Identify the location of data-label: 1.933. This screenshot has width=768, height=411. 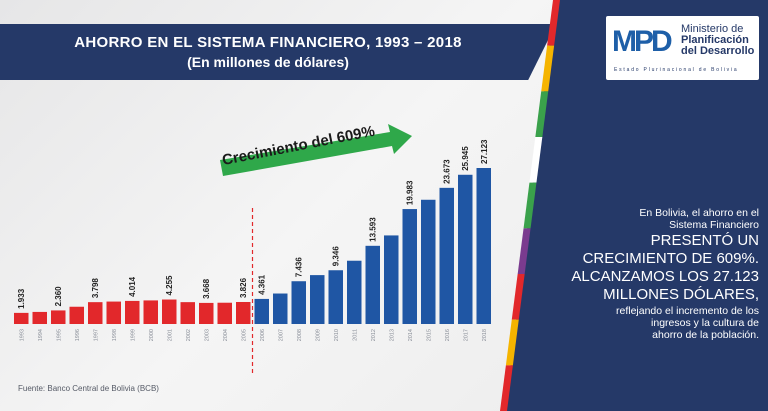
(21, 298).